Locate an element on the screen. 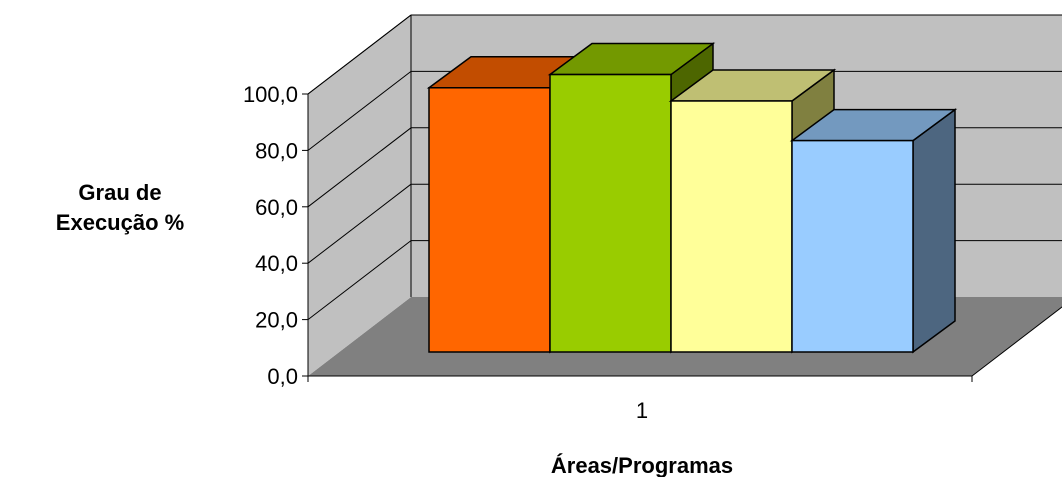 The height and width of the screenshot is (477, 1062). bar-side is located at coordinates (934, 231).